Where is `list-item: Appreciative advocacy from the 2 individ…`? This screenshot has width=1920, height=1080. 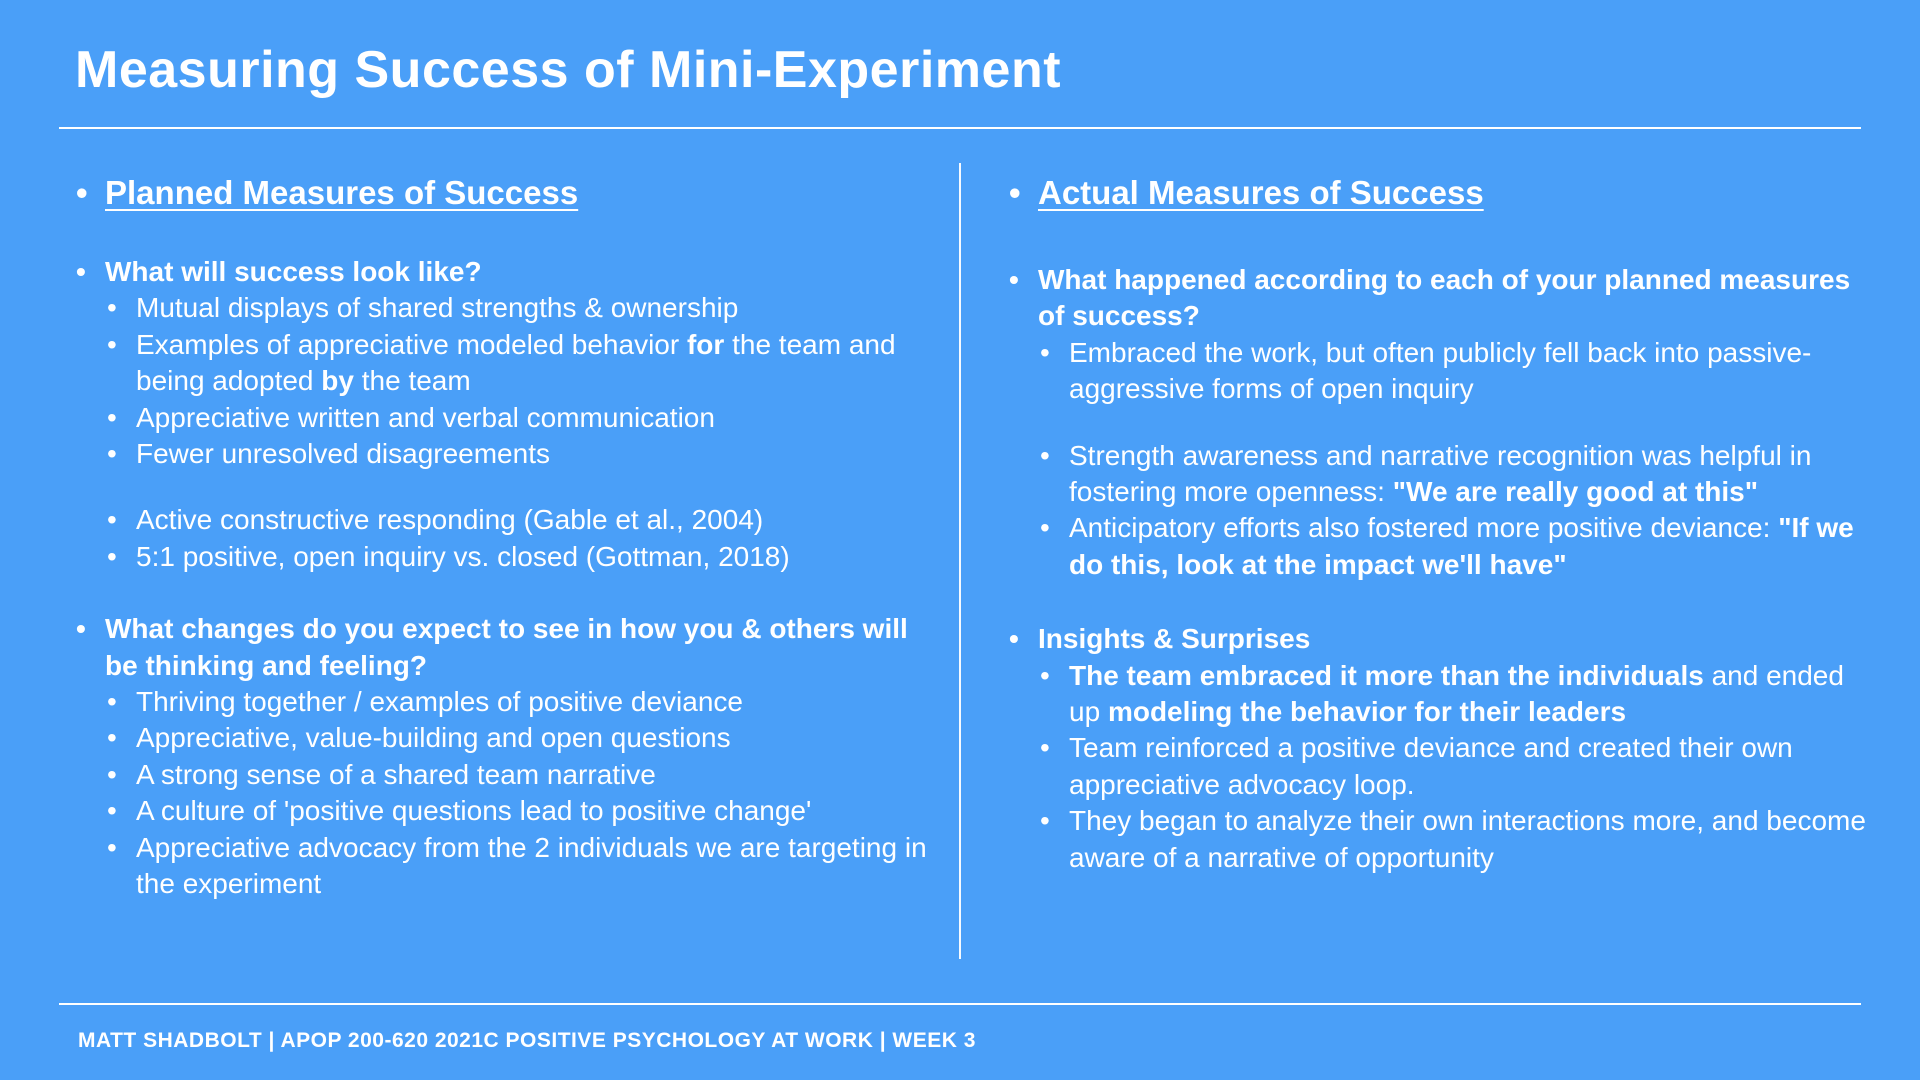 list-item: Appreciative advocacy from the 2 individ… is located at coordinates (524, 866).